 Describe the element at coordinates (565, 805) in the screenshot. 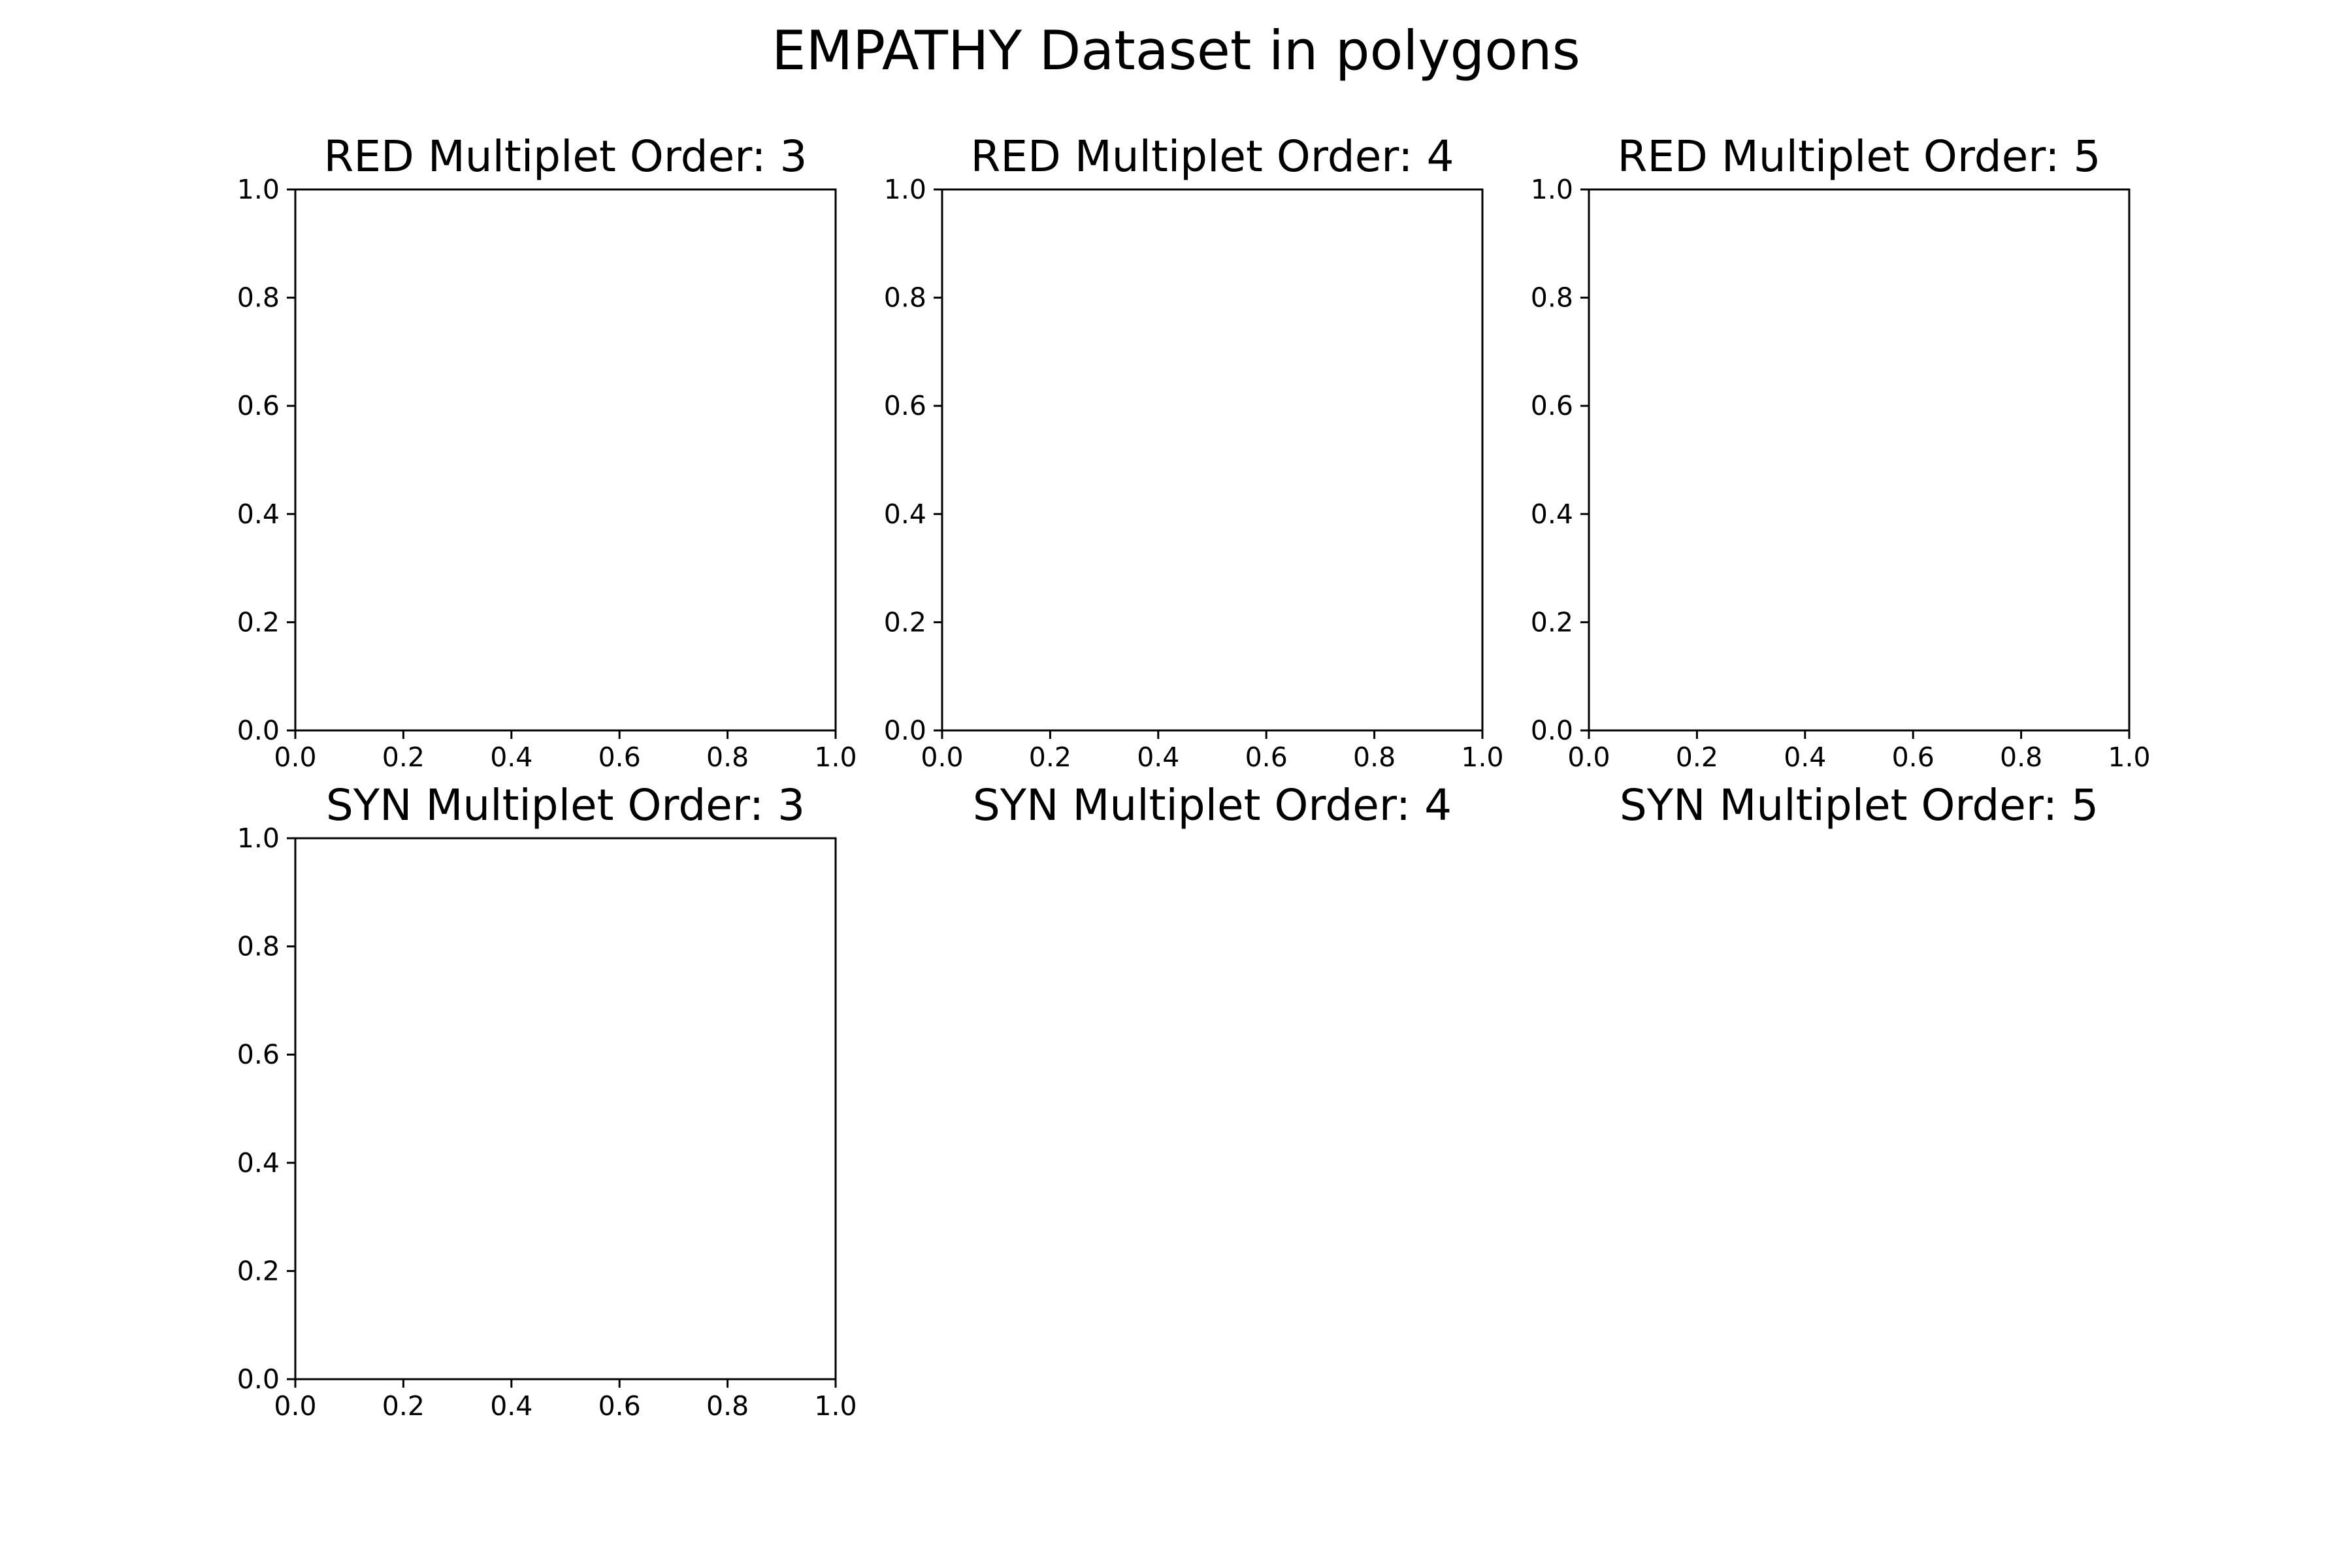

I see `subplot-title: SYN Multiplet Order: 3` at that location.